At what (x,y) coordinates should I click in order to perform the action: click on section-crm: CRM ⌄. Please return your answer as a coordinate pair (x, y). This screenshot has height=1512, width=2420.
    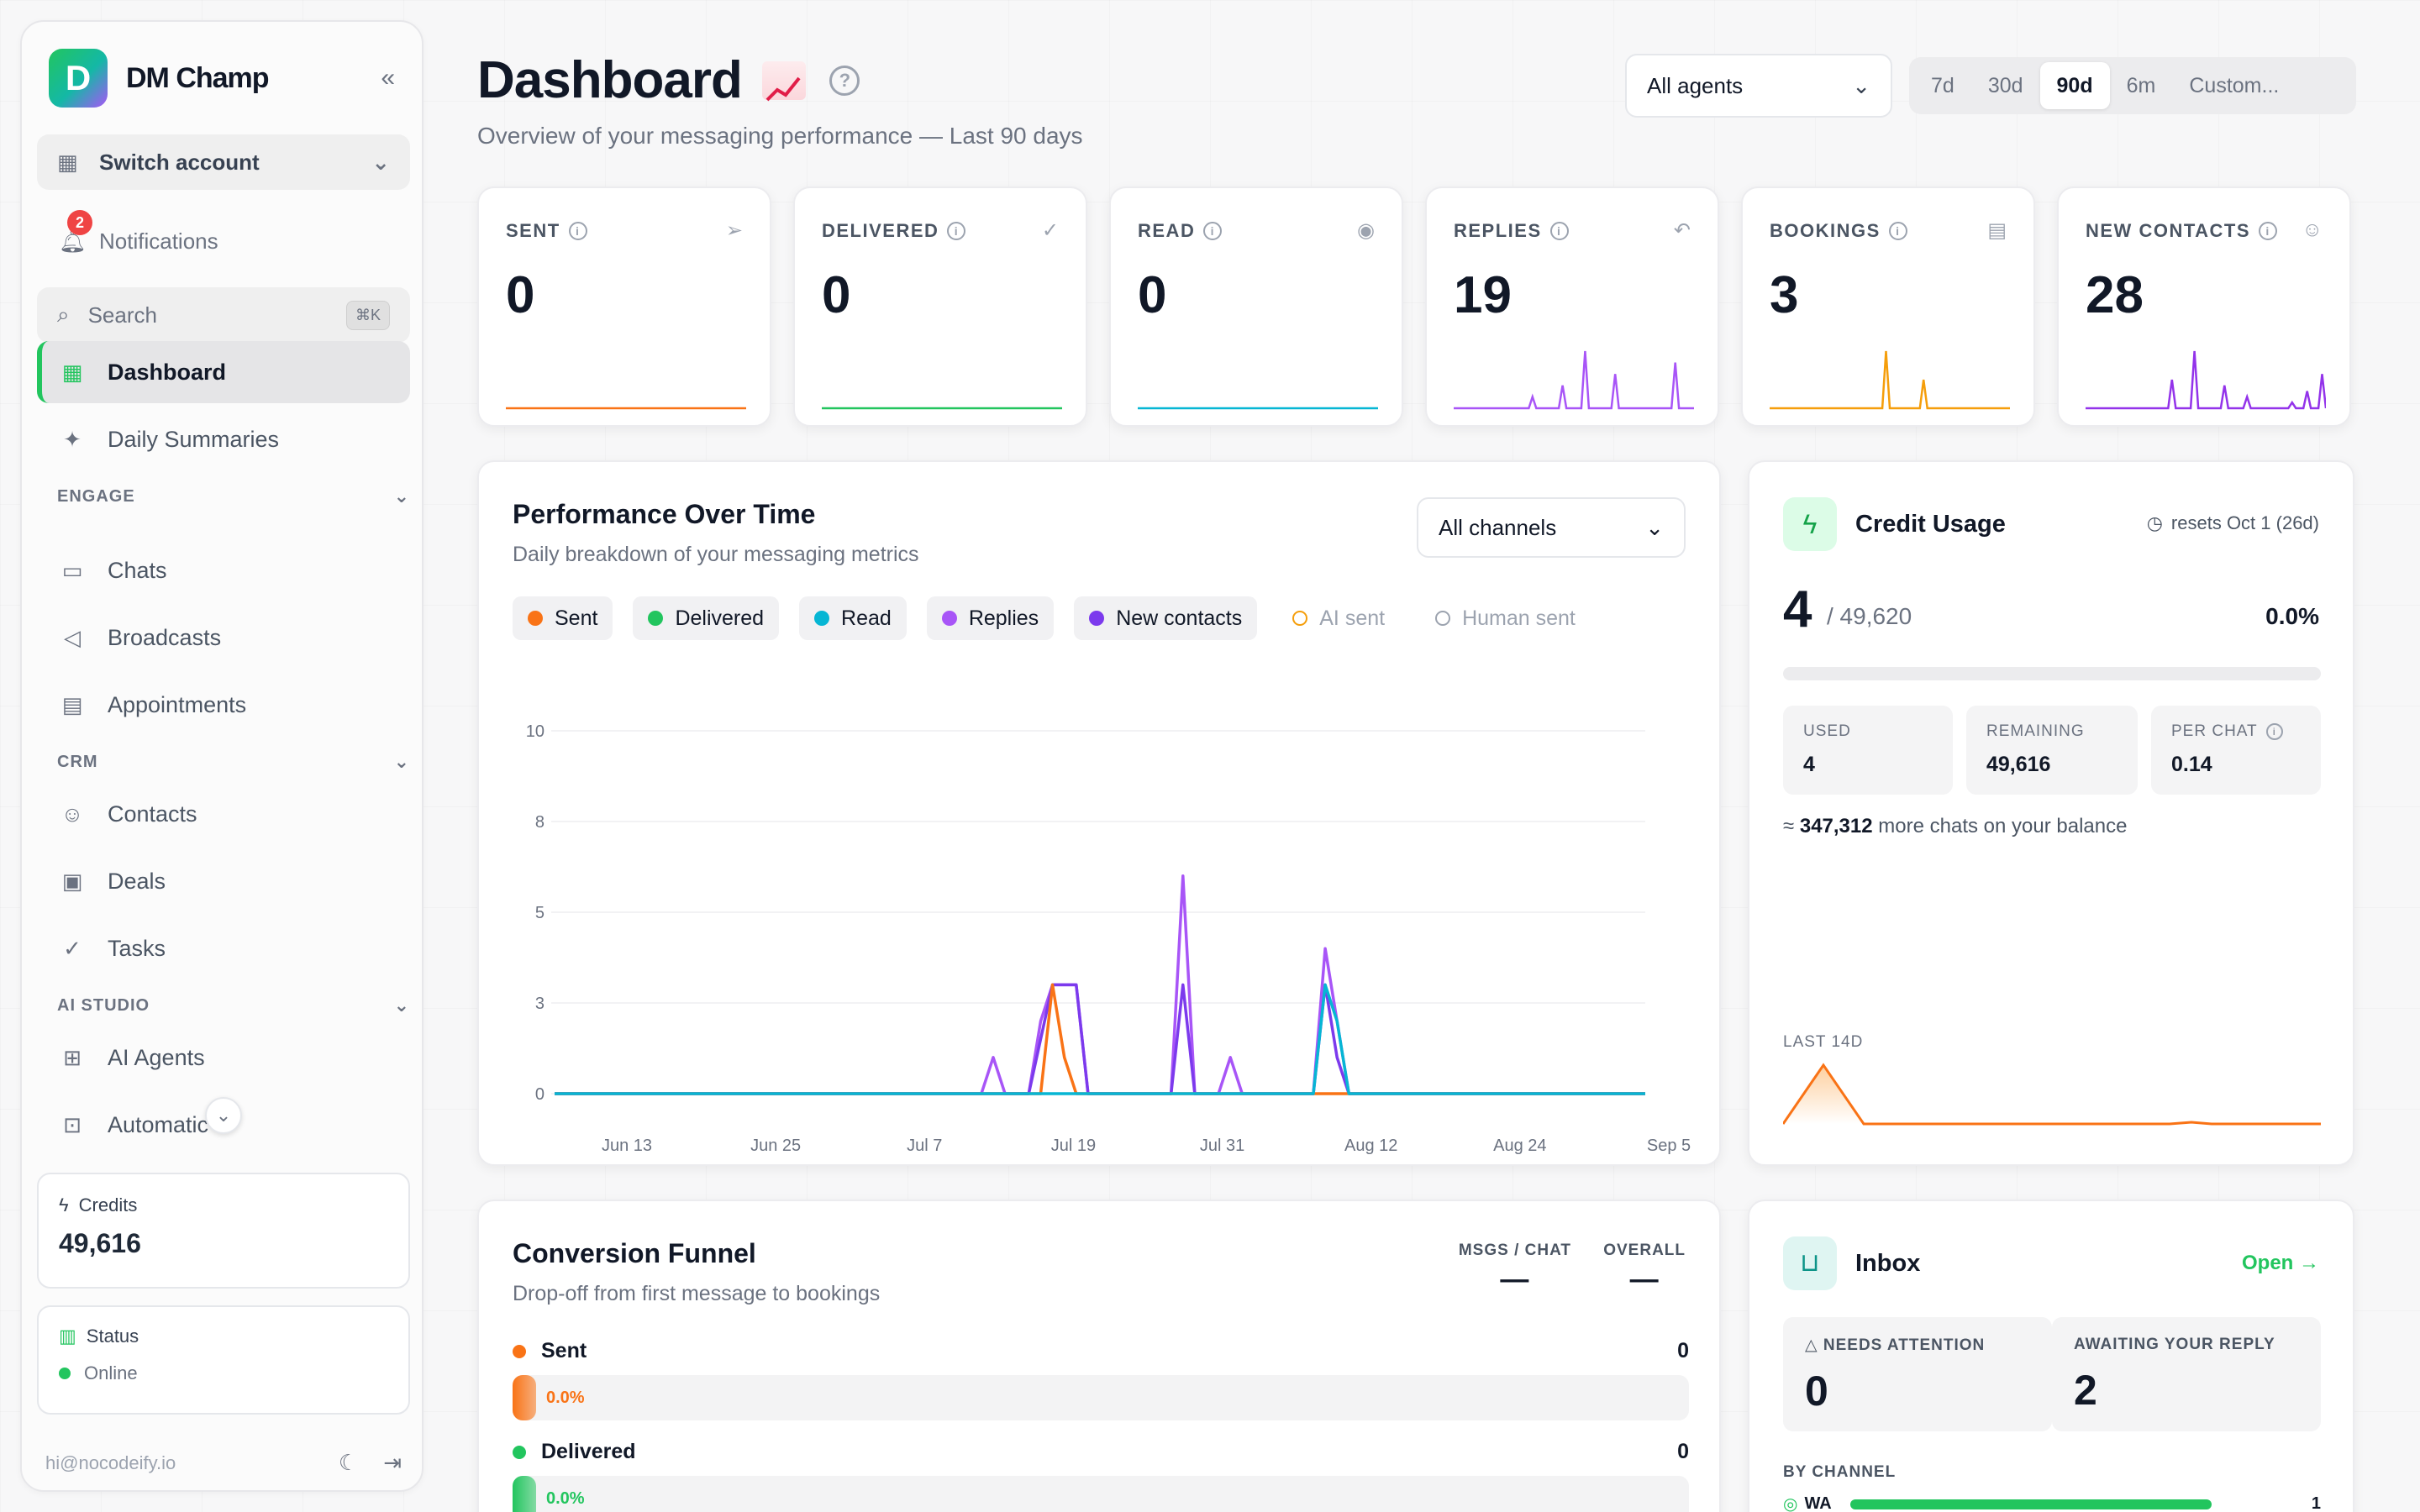
    Looking at the image, I should click on (233, 762).